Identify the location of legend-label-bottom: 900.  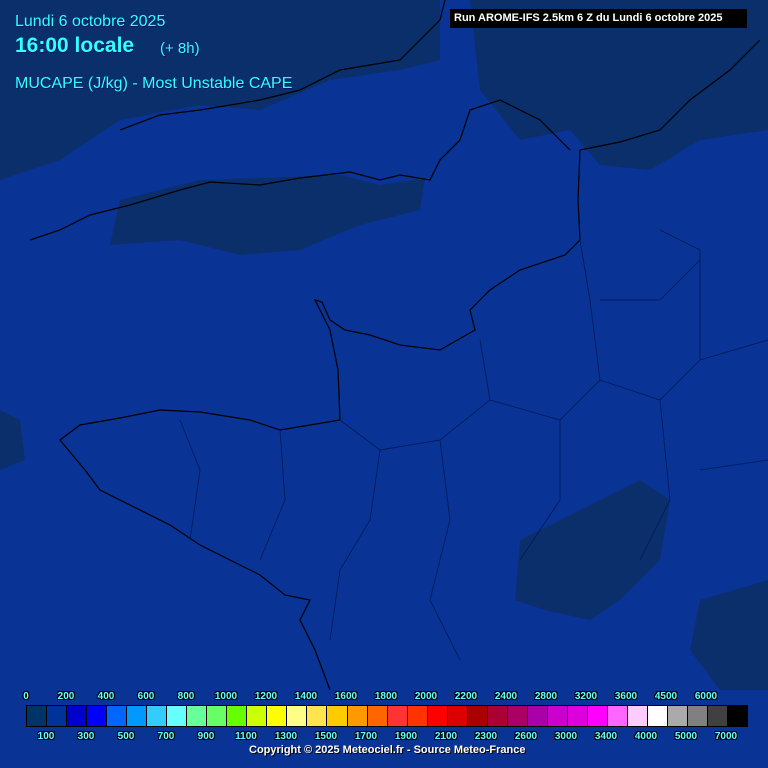
(206, 736).